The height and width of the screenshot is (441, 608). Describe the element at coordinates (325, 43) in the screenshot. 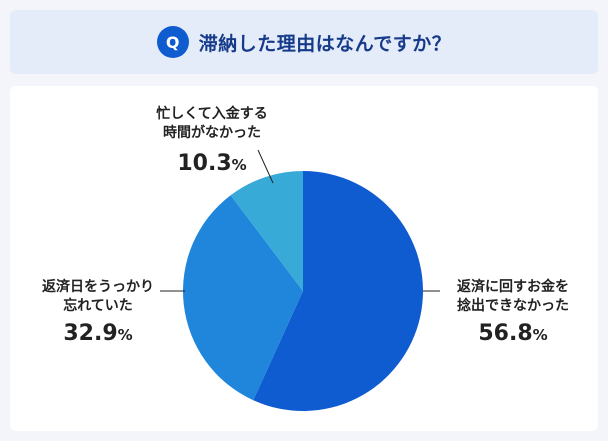

I see `question-title: 滞納した理由はなんですか？` at that location.